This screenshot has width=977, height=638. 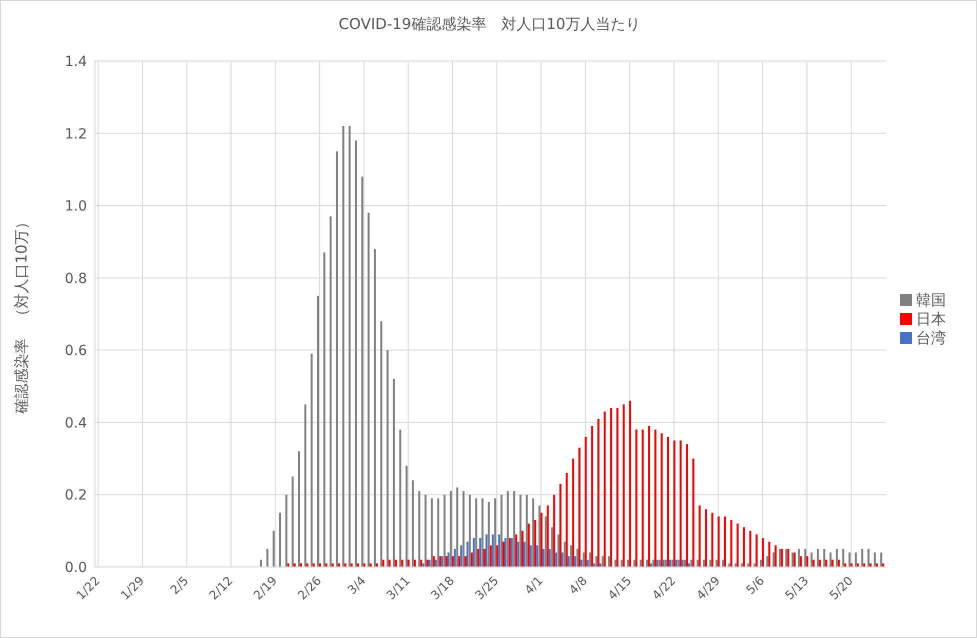 I want to click on x-tick-label: 5/6, so click(x=755, y=586).